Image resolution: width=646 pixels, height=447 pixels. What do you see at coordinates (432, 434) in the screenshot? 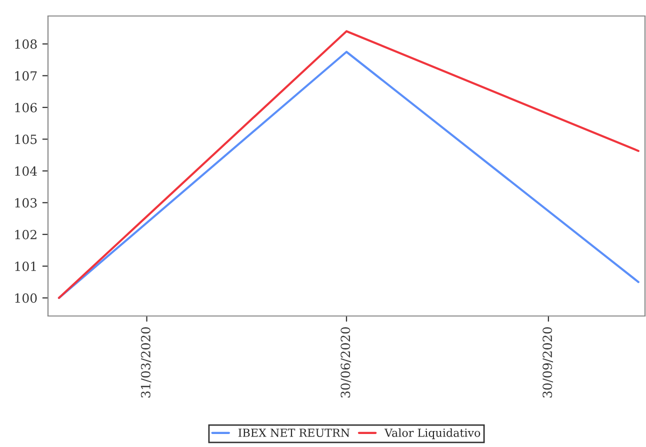
I see `legend-label: Valor Liquidativo` at bounding box center [432, 434].